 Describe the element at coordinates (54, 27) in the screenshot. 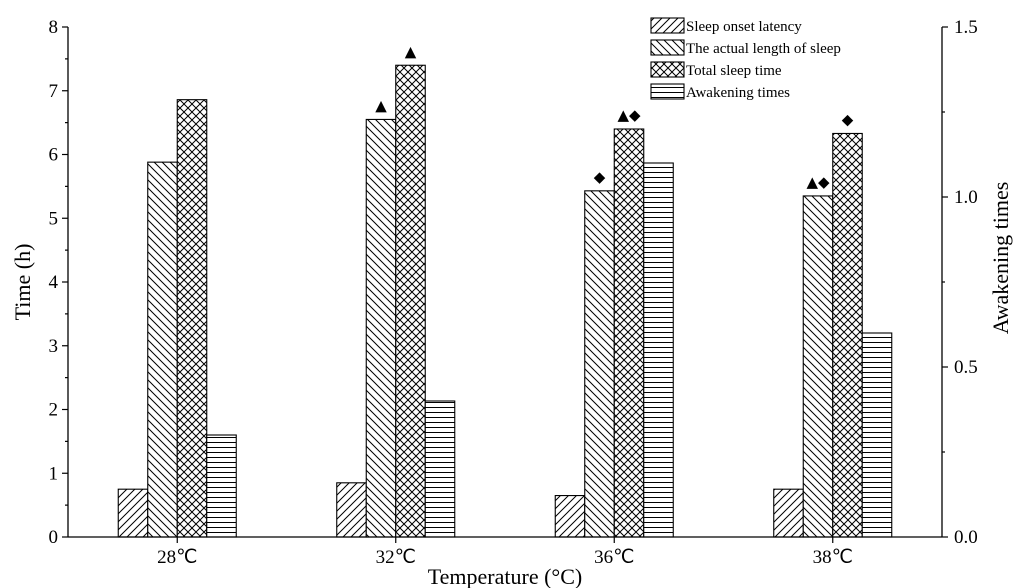

I see `left-y-tick-label: 8` at that location.